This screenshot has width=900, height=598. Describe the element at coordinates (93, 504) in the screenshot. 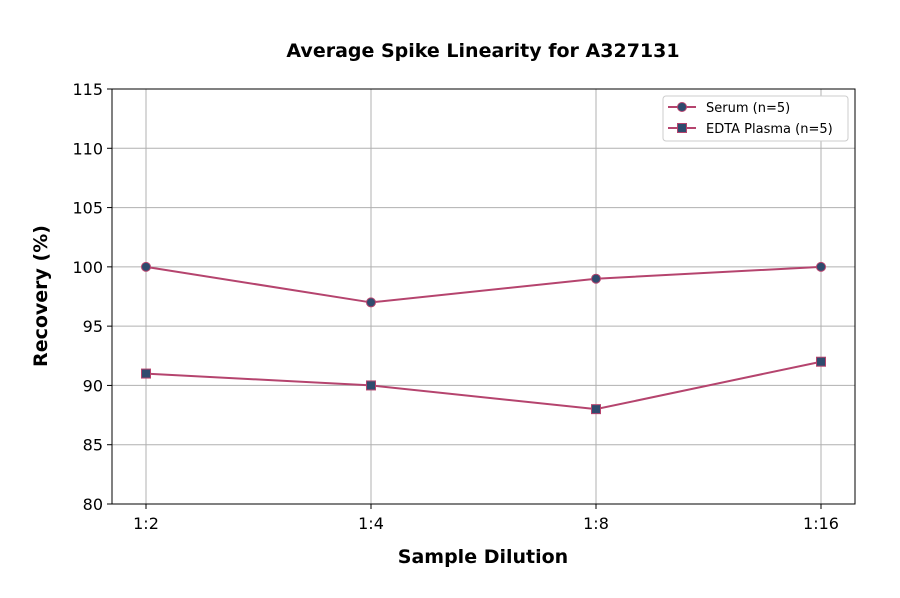

I see `y-tick-label: 80` at that location.